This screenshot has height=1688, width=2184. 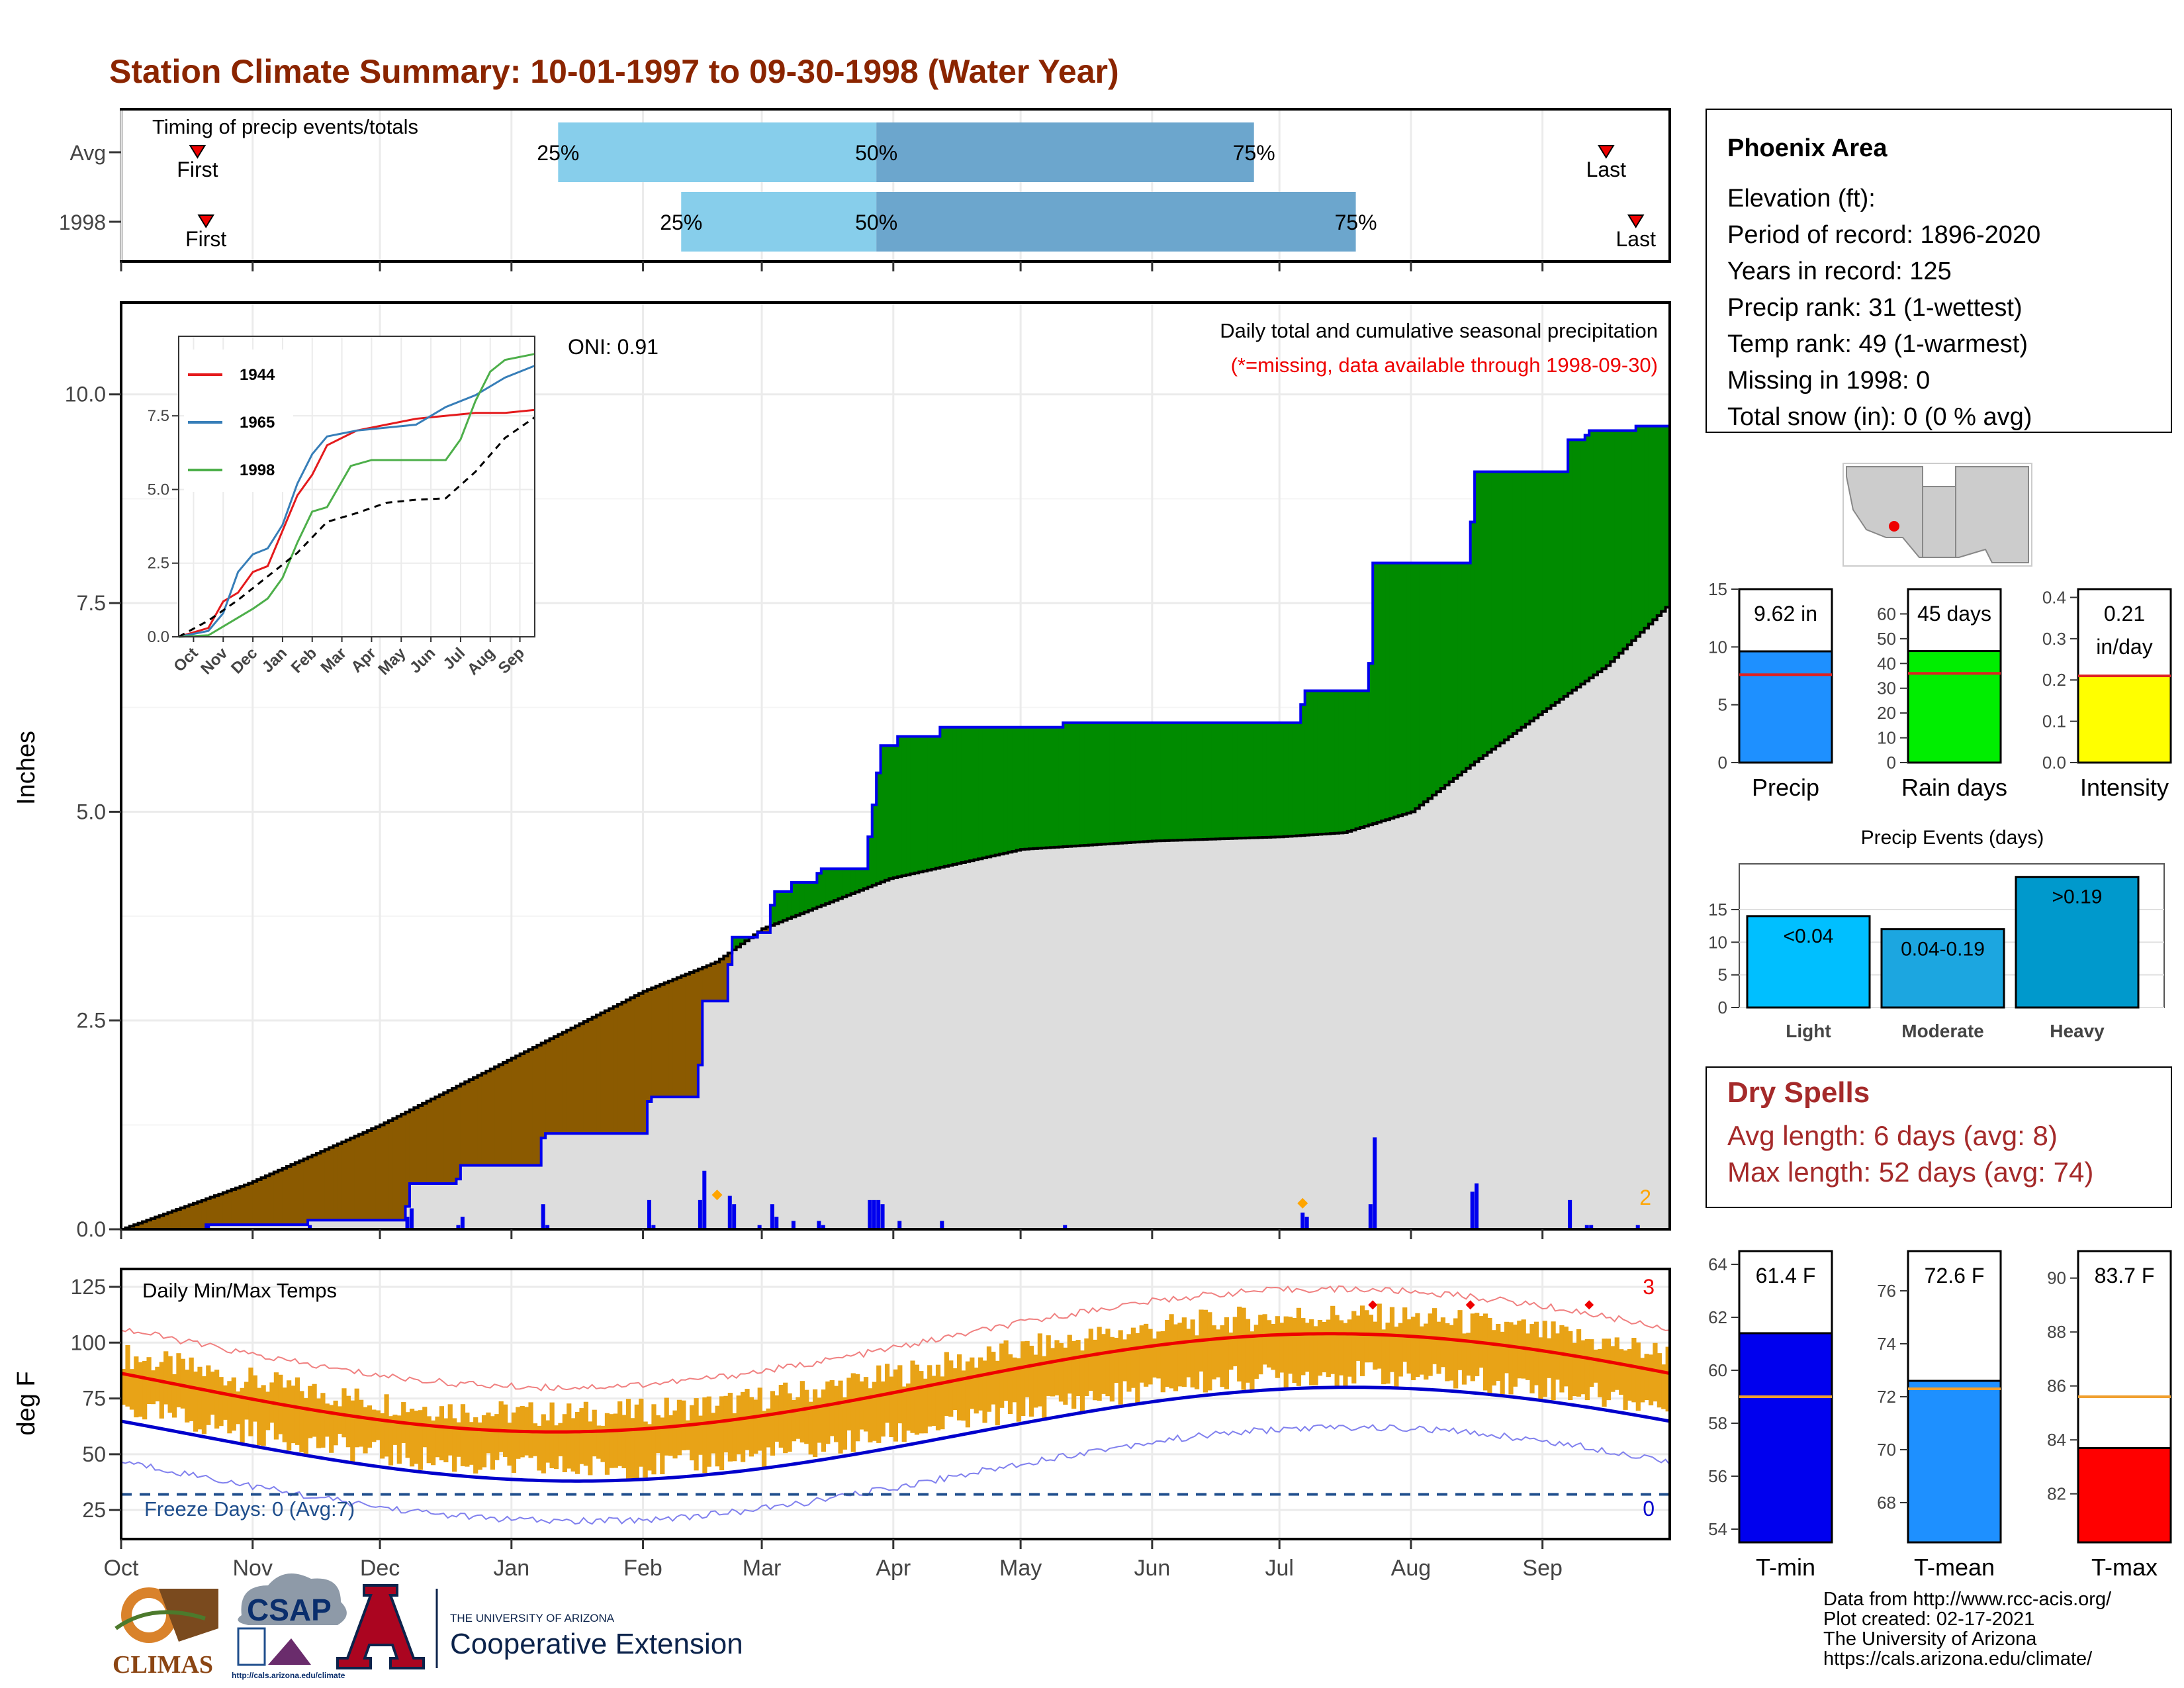 What do you see at coordinates (2077, 897) in the screenshot?
I see `event-bar-label: >0.19` at bounding box center [2077, 897].